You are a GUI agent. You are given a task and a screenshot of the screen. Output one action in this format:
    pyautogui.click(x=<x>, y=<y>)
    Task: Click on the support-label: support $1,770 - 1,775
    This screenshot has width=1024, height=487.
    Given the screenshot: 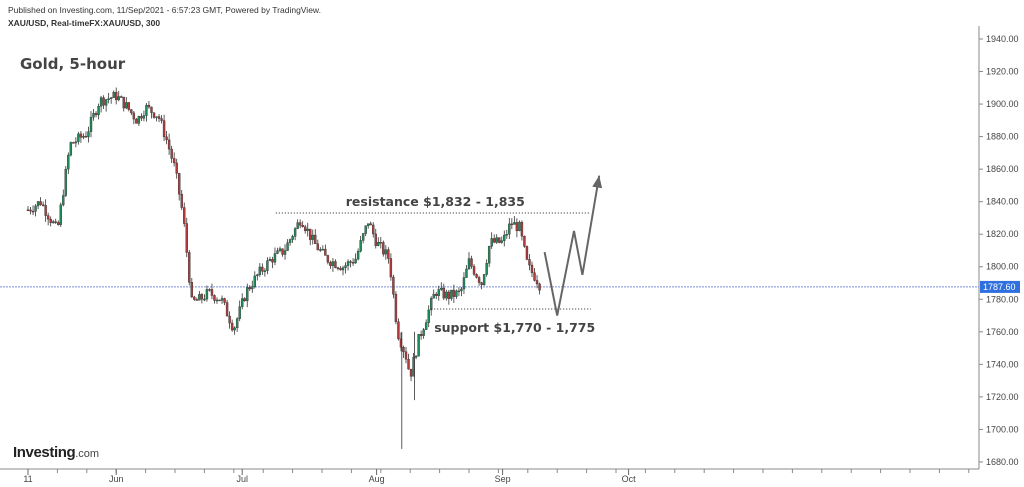 What is the action you would take?
    pyautogui.click(x=514, y=327)
    